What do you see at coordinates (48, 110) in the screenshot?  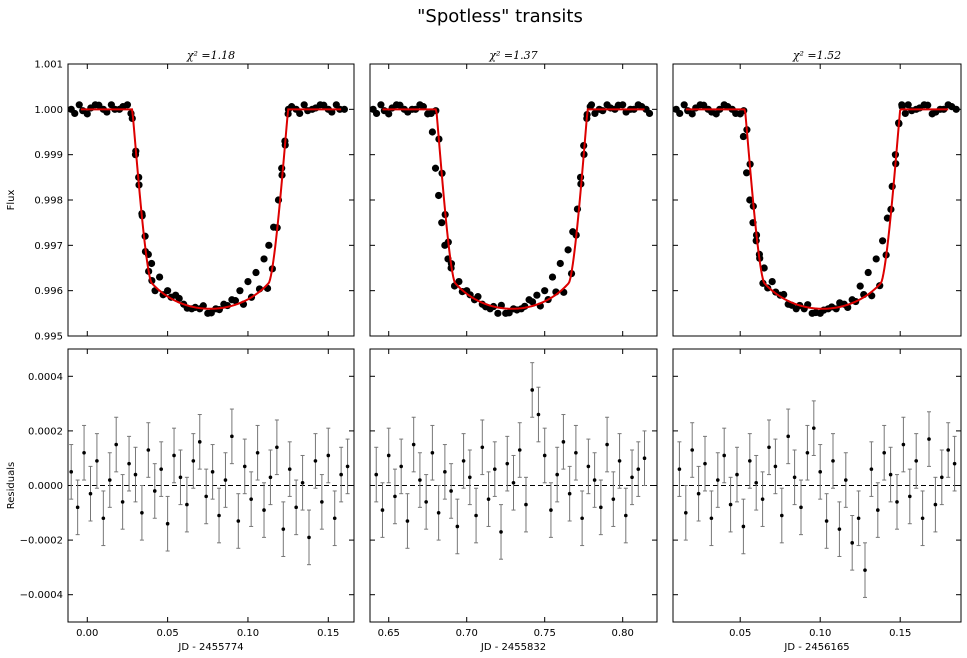 I see `ytick-label: 1.000` at bounding box center [48, 110].